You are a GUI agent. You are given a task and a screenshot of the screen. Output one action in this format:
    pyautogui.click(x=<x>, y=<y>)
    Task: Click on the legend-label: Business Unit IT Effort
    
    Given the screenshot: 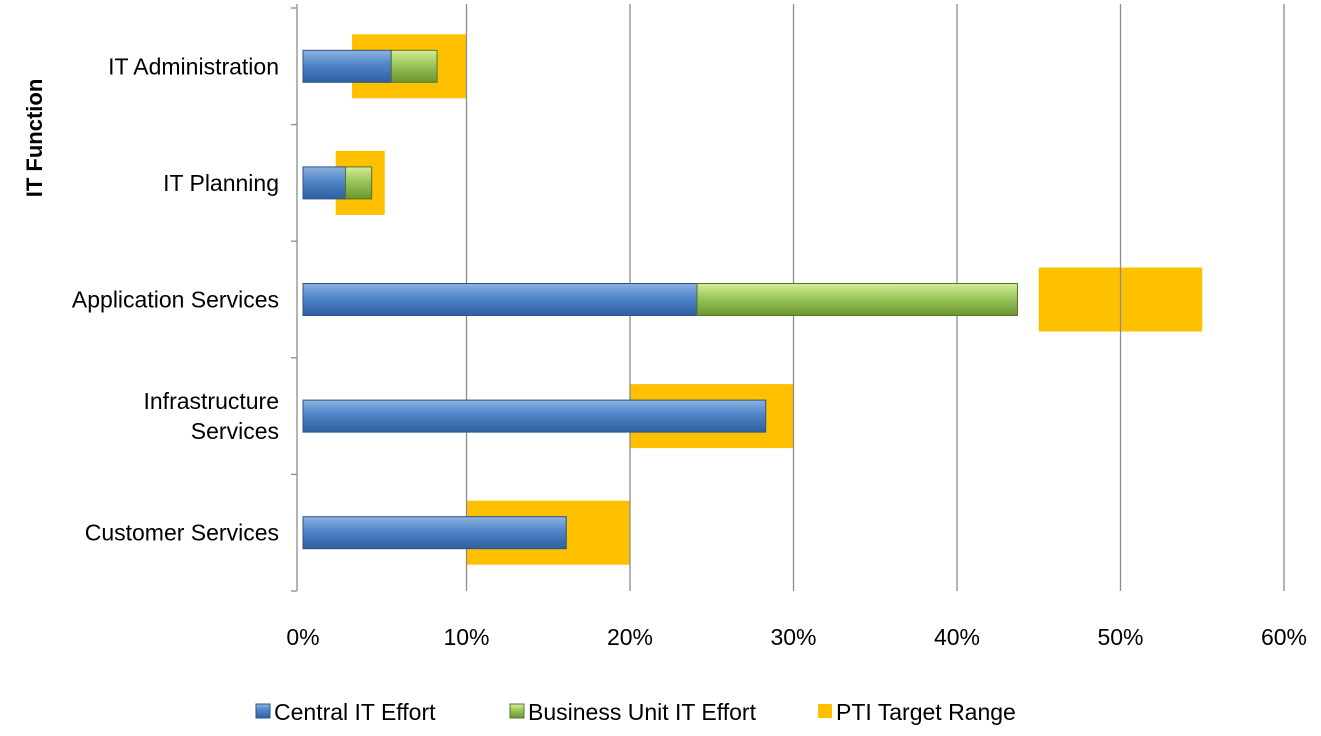 What is the action you would take?
    pyautogui.click(x=642, y=712)
    